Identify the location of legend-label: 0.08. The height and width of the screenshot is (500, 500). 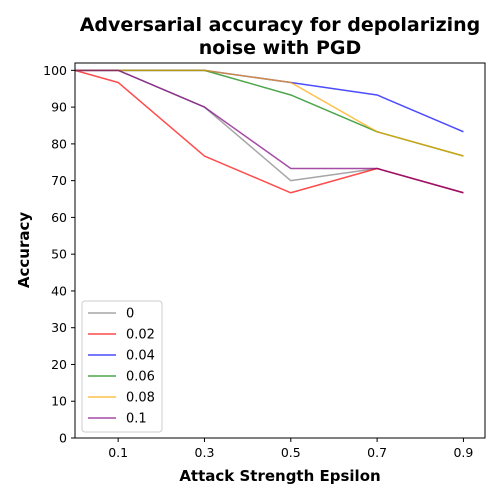
(140, 398).